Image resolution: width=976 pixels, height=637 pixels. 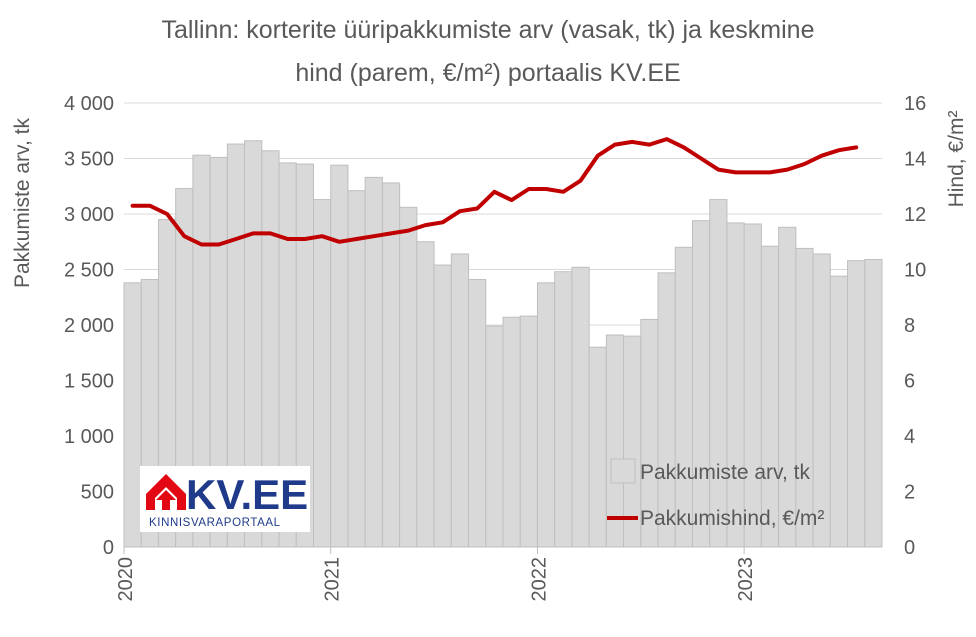 I want to click on logo-wordmark: KV.EE, so click(x=247, y=494).